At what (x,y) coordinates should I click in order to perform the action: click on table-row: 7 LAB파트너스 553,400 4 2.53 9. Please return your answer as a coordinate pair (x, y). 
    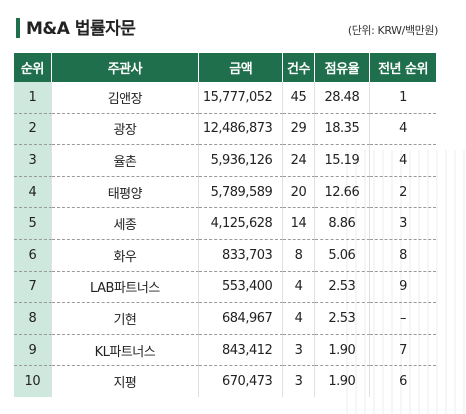
    Looking at the image, I should click on (225, 287).